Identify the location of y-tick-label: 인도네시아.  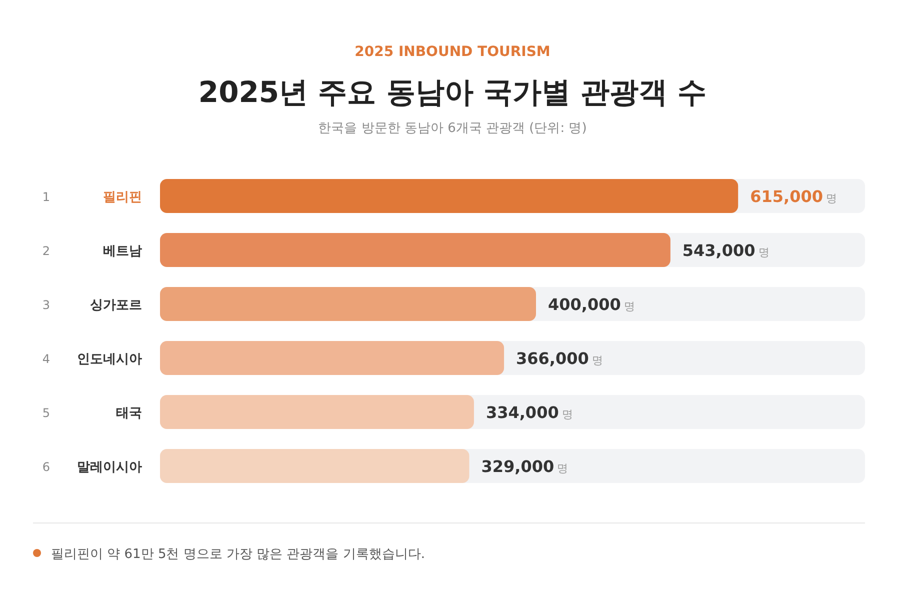
(109, 359).